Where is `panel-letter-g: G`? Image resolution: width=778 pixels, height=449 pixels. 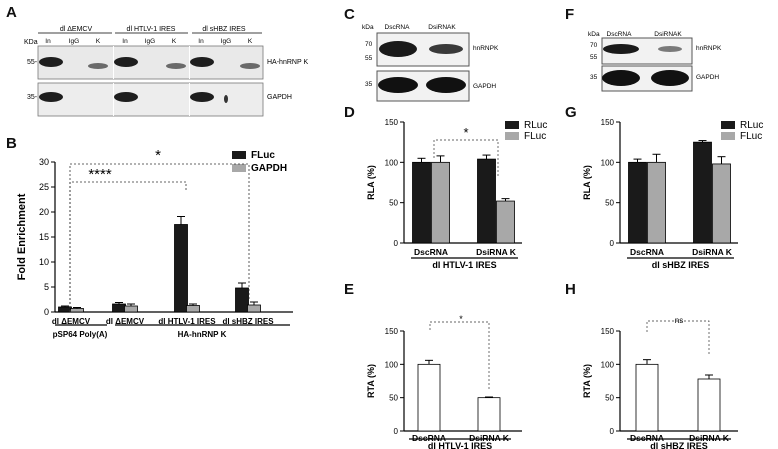 panel-letter-g: G is located at coordinates (571, 112).